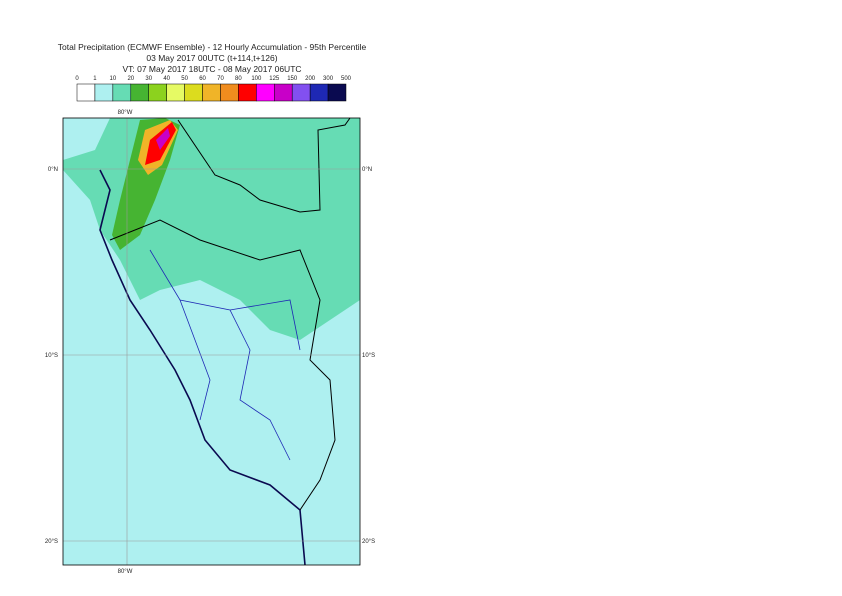  What do you see at coordinates (77, 79) in the screenshot?
I see `legend-tick-label: 0` at bounding box center [77, 79].